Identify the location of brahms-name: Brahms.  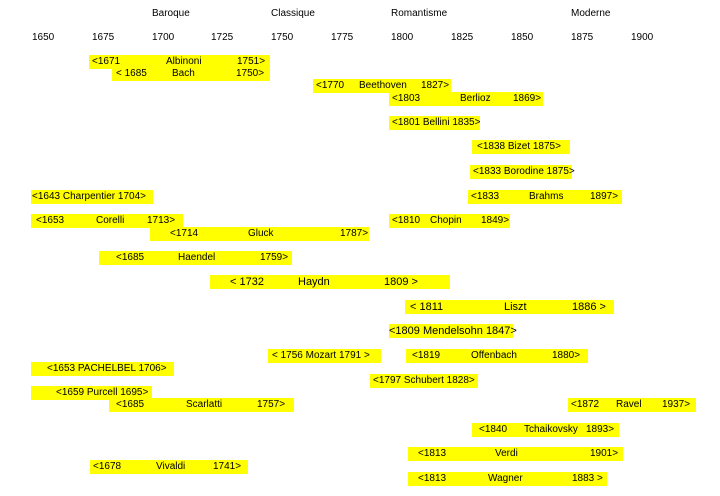
(546, 196).